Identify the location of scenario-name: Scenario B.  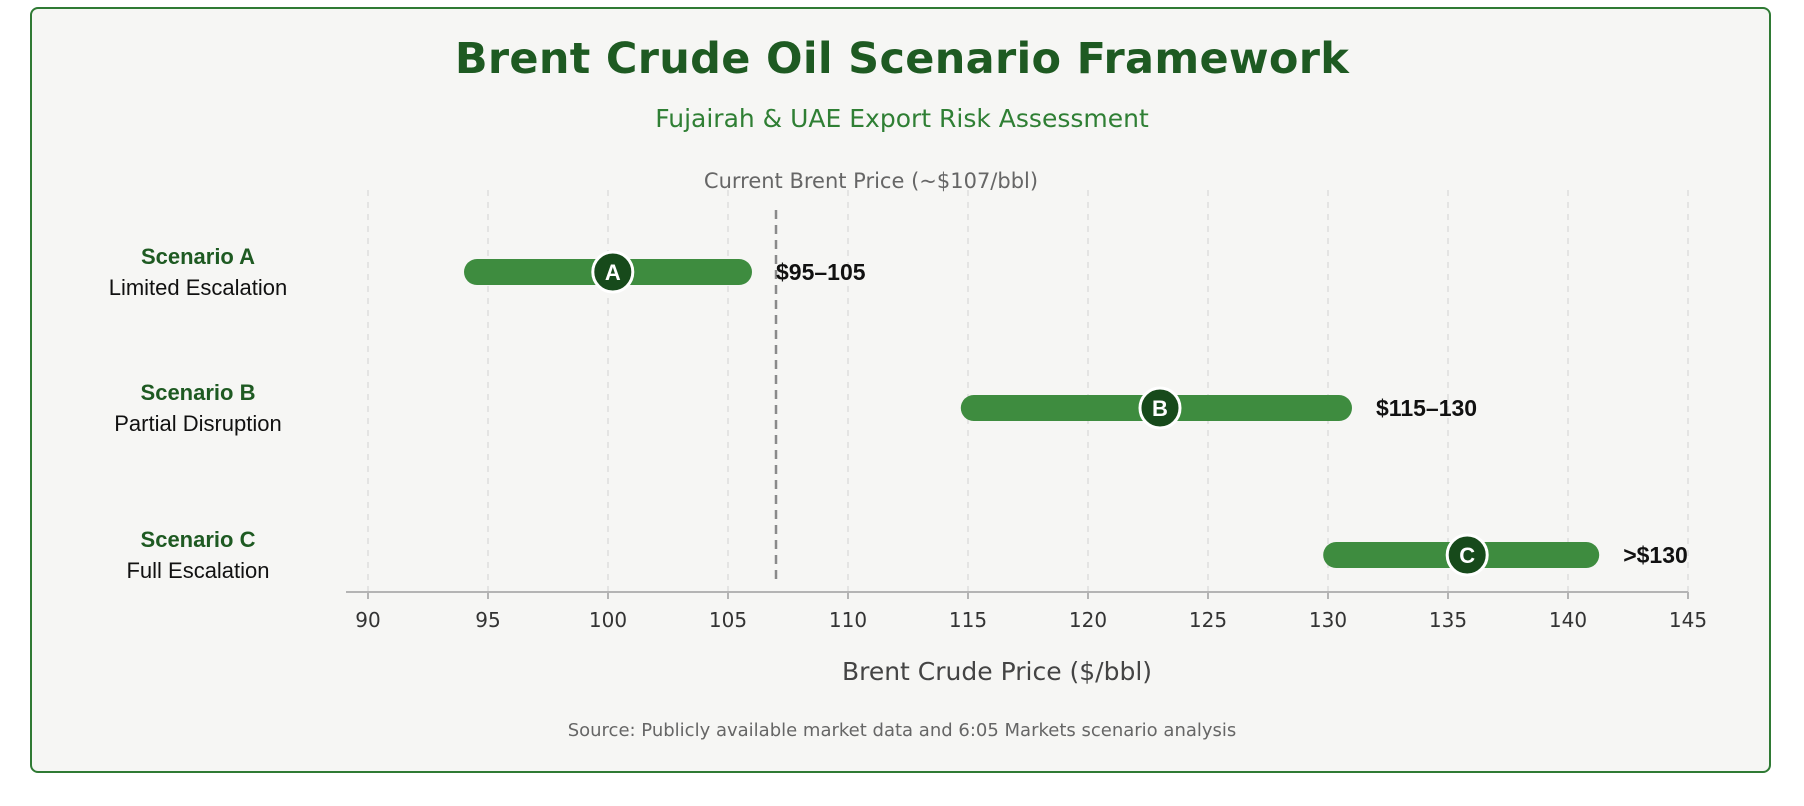
(198, 392).